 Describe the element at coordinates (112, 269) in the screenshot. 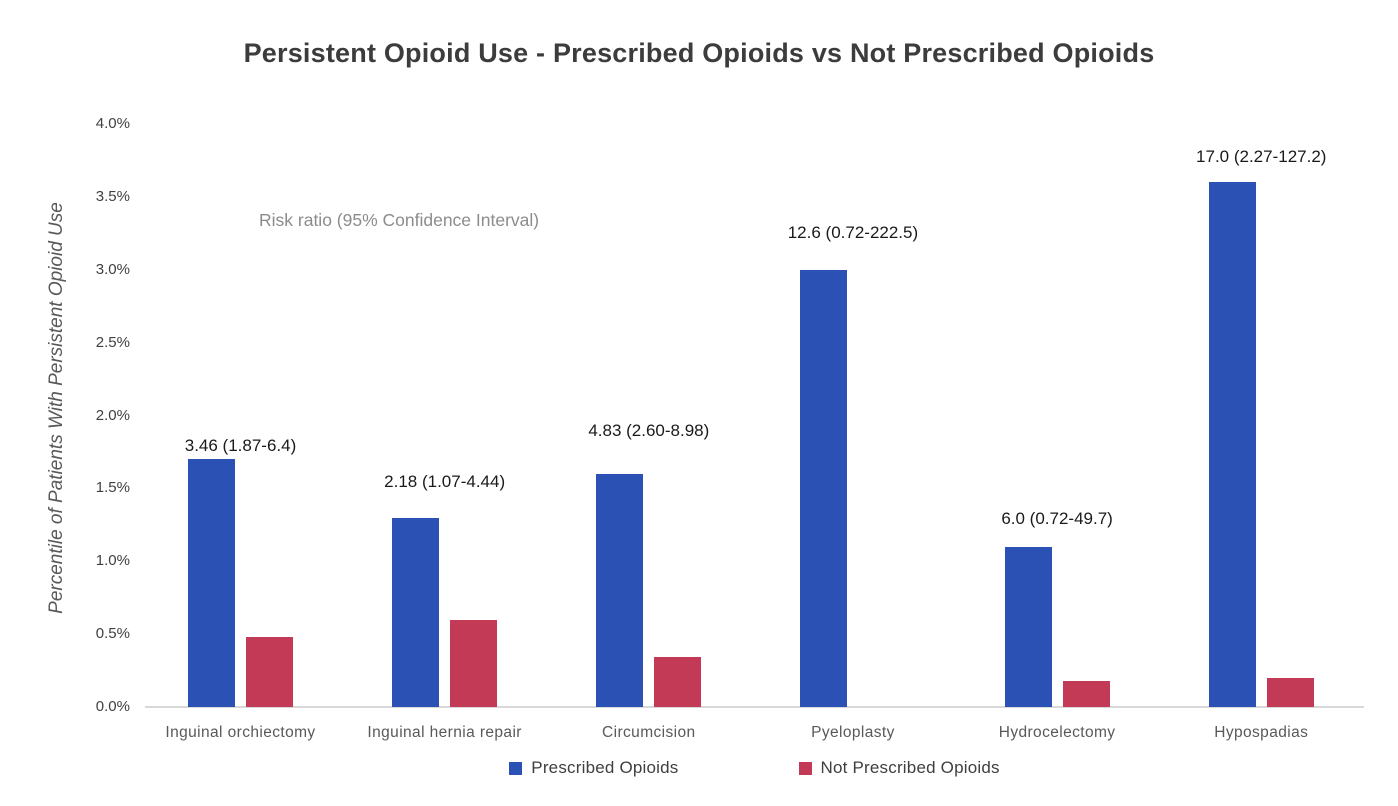

I see `y-tick-label: 3.0%` at that location.